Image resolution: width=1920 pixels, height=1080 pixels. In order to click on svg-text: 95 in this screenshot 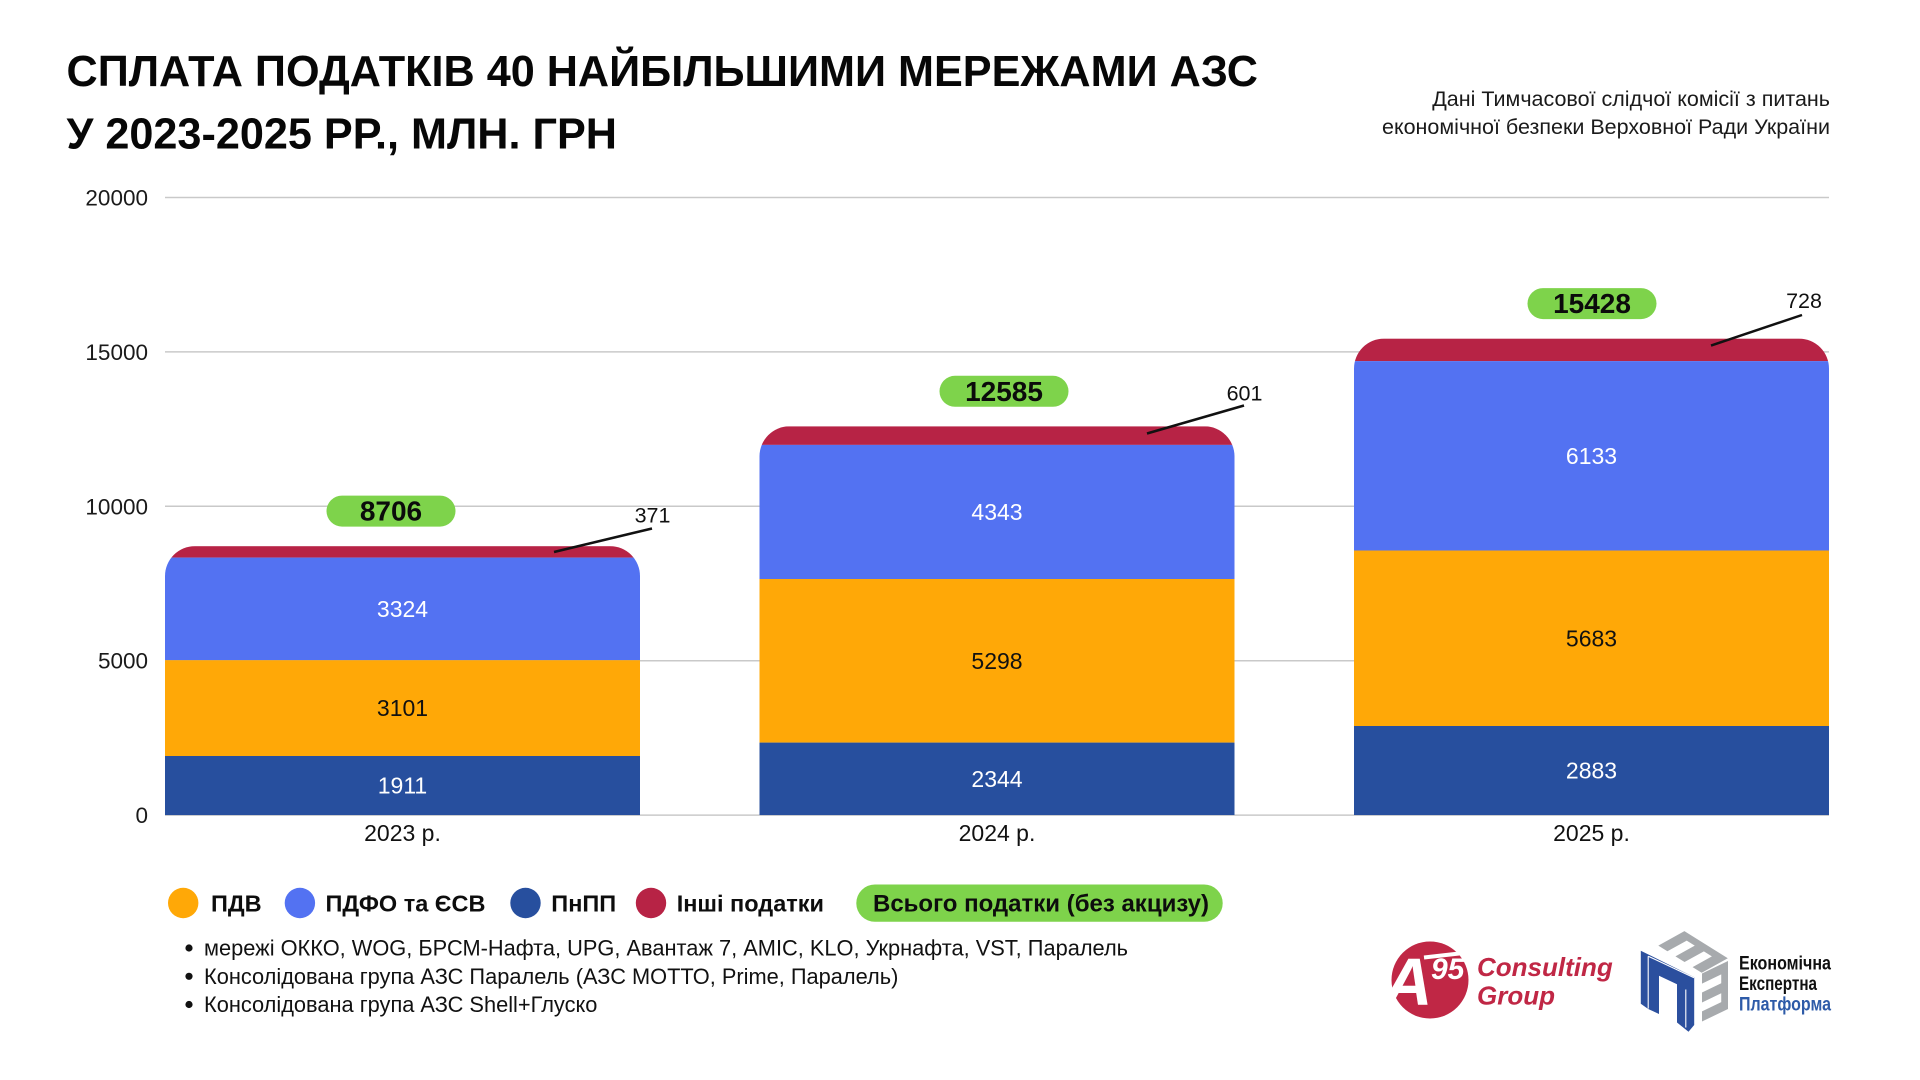, I will do `click(1448, 969)`.